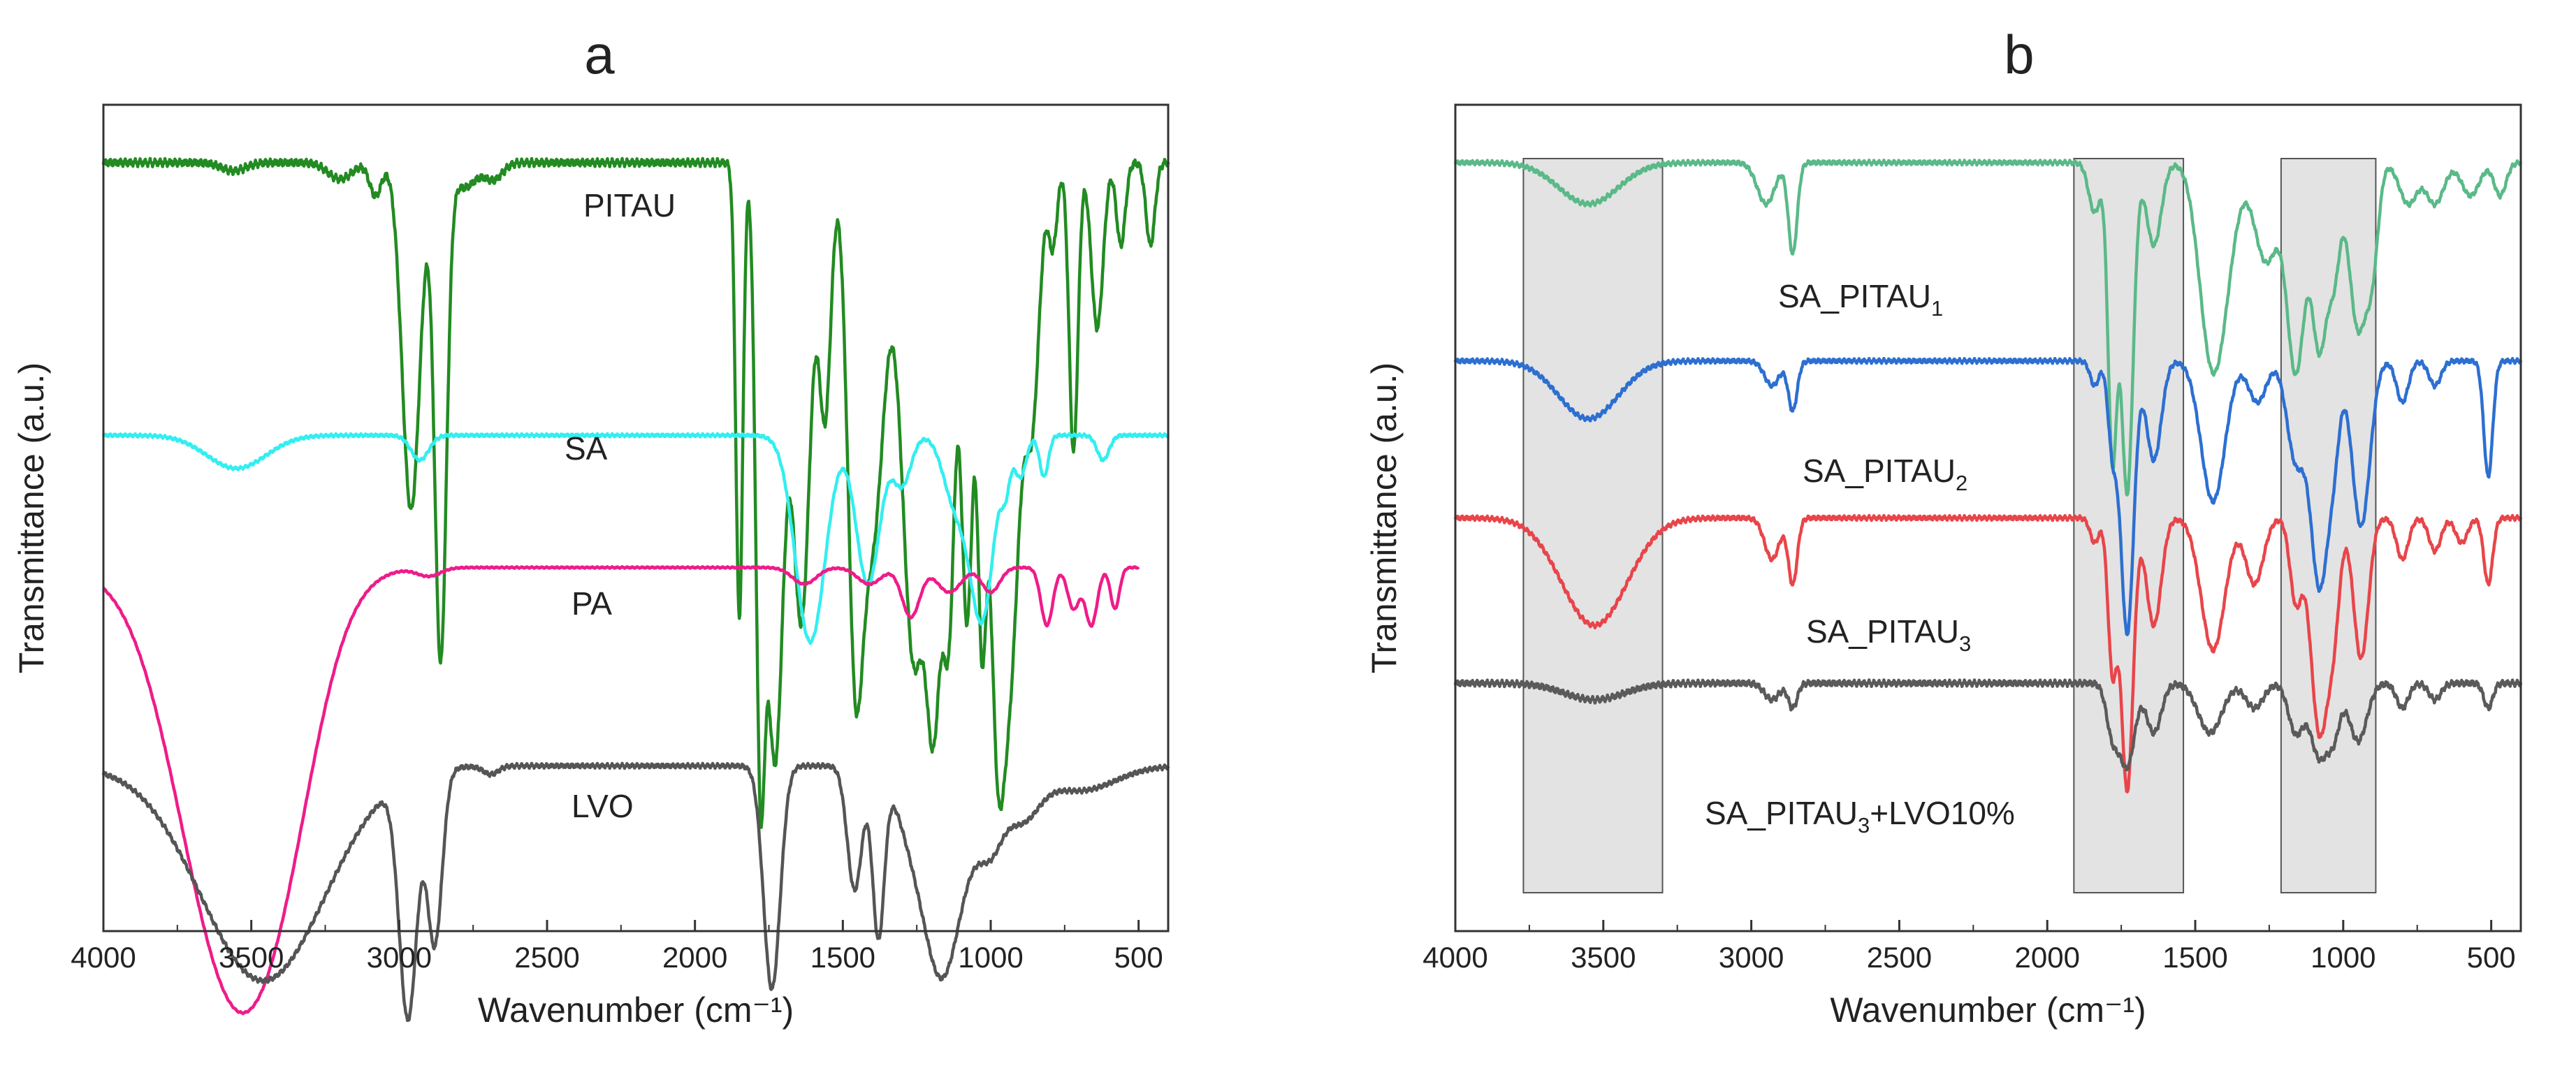  I want to click on series-line-sa-pitau3-lvo10-, so click(1988, 725).